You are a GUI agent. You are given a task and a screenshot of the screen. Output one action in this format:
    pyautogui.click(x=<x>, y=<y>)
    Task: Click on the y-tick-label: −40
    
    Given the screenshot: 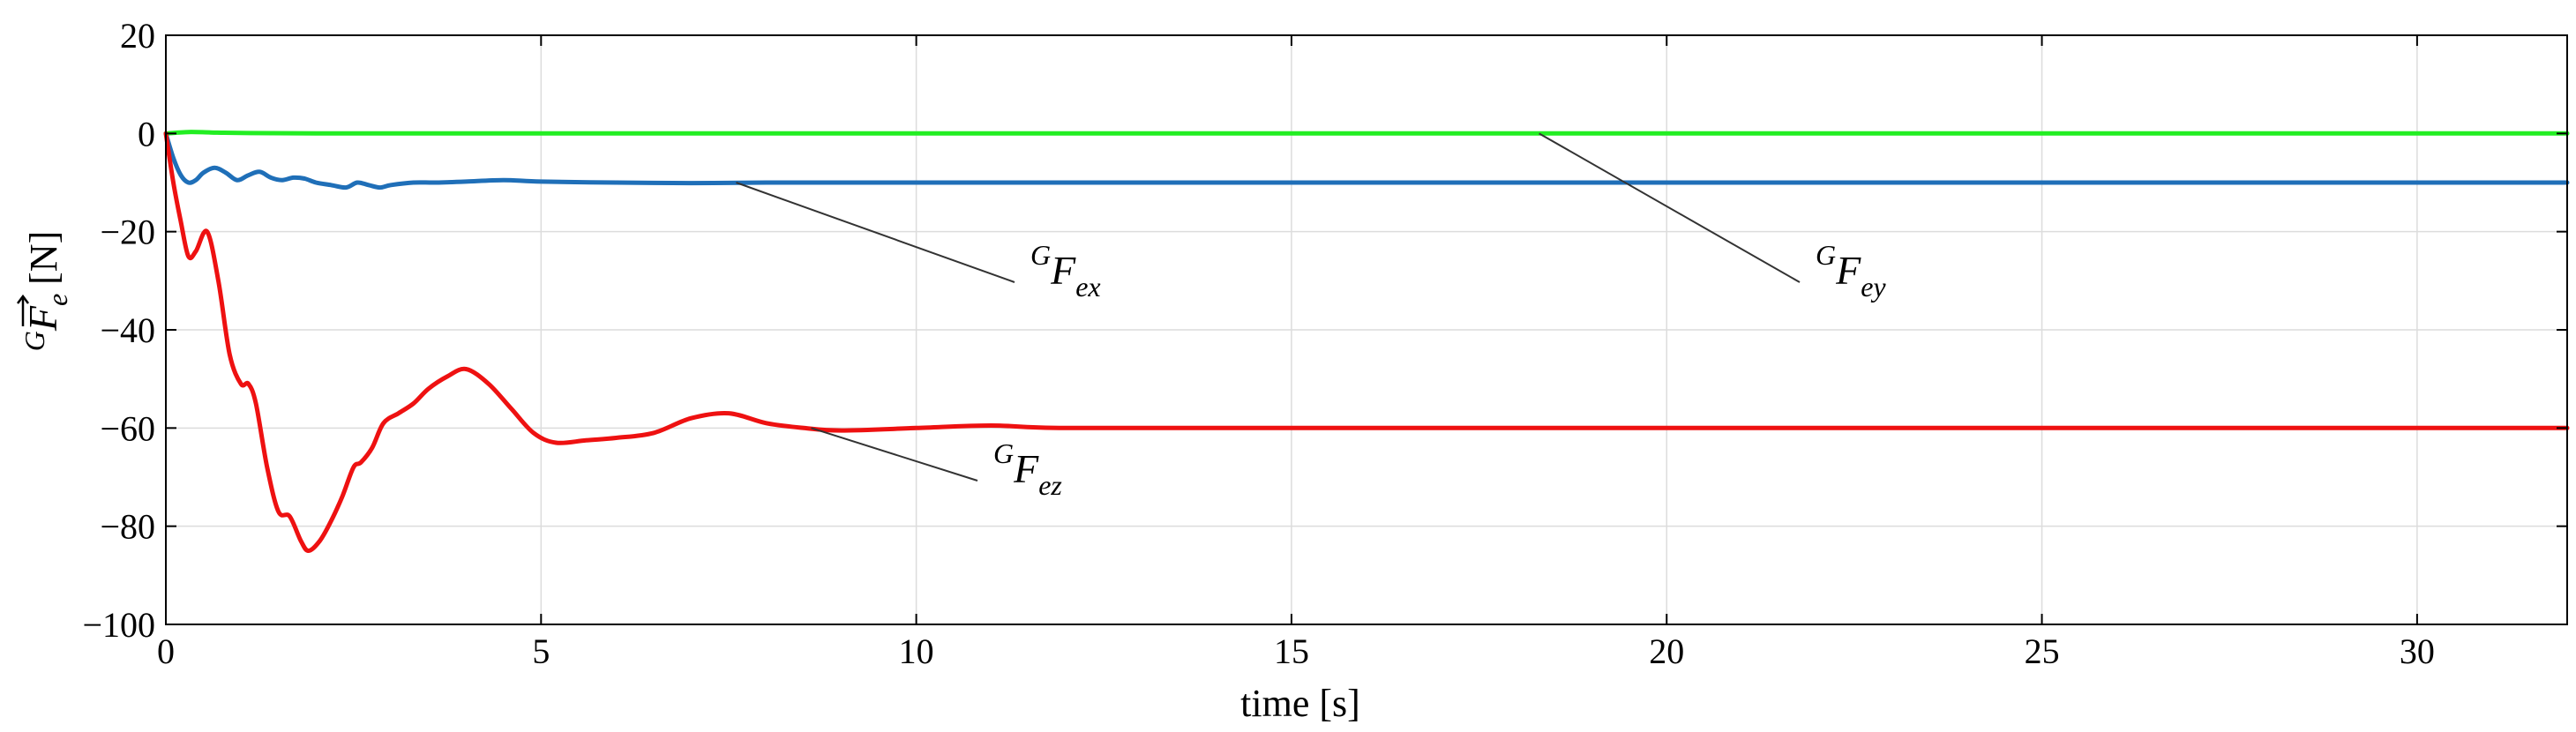 What is the action you would take?
    pyautogui.click(x=128, y=330)
    